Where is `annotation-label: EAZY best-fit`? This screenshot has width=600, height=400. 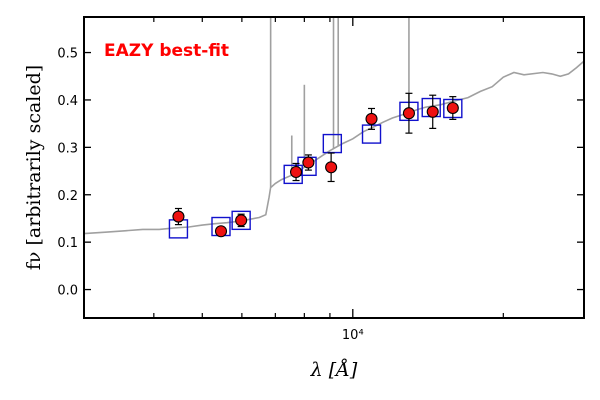 annotation-label: EAZY best-fit is located at coordinates (166, 51).